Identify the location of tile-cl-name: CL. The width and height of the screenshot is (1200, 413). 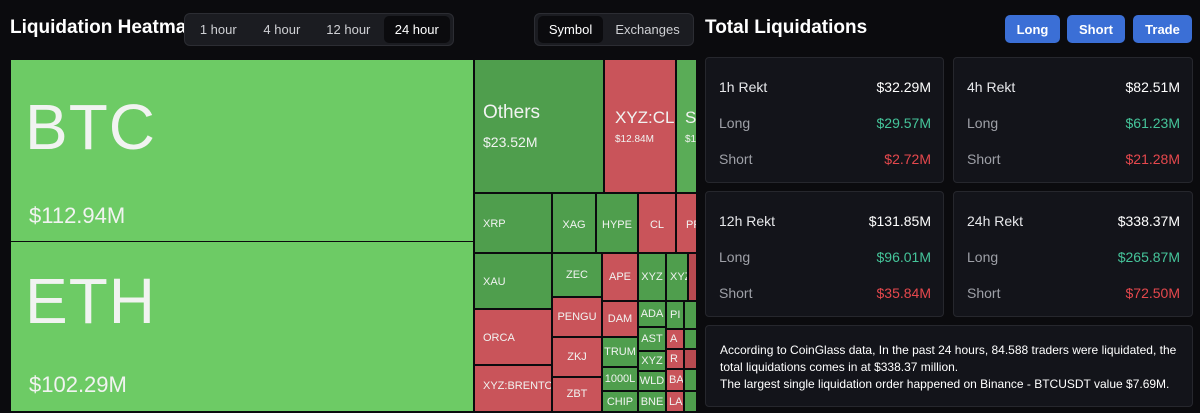
(657, 225).